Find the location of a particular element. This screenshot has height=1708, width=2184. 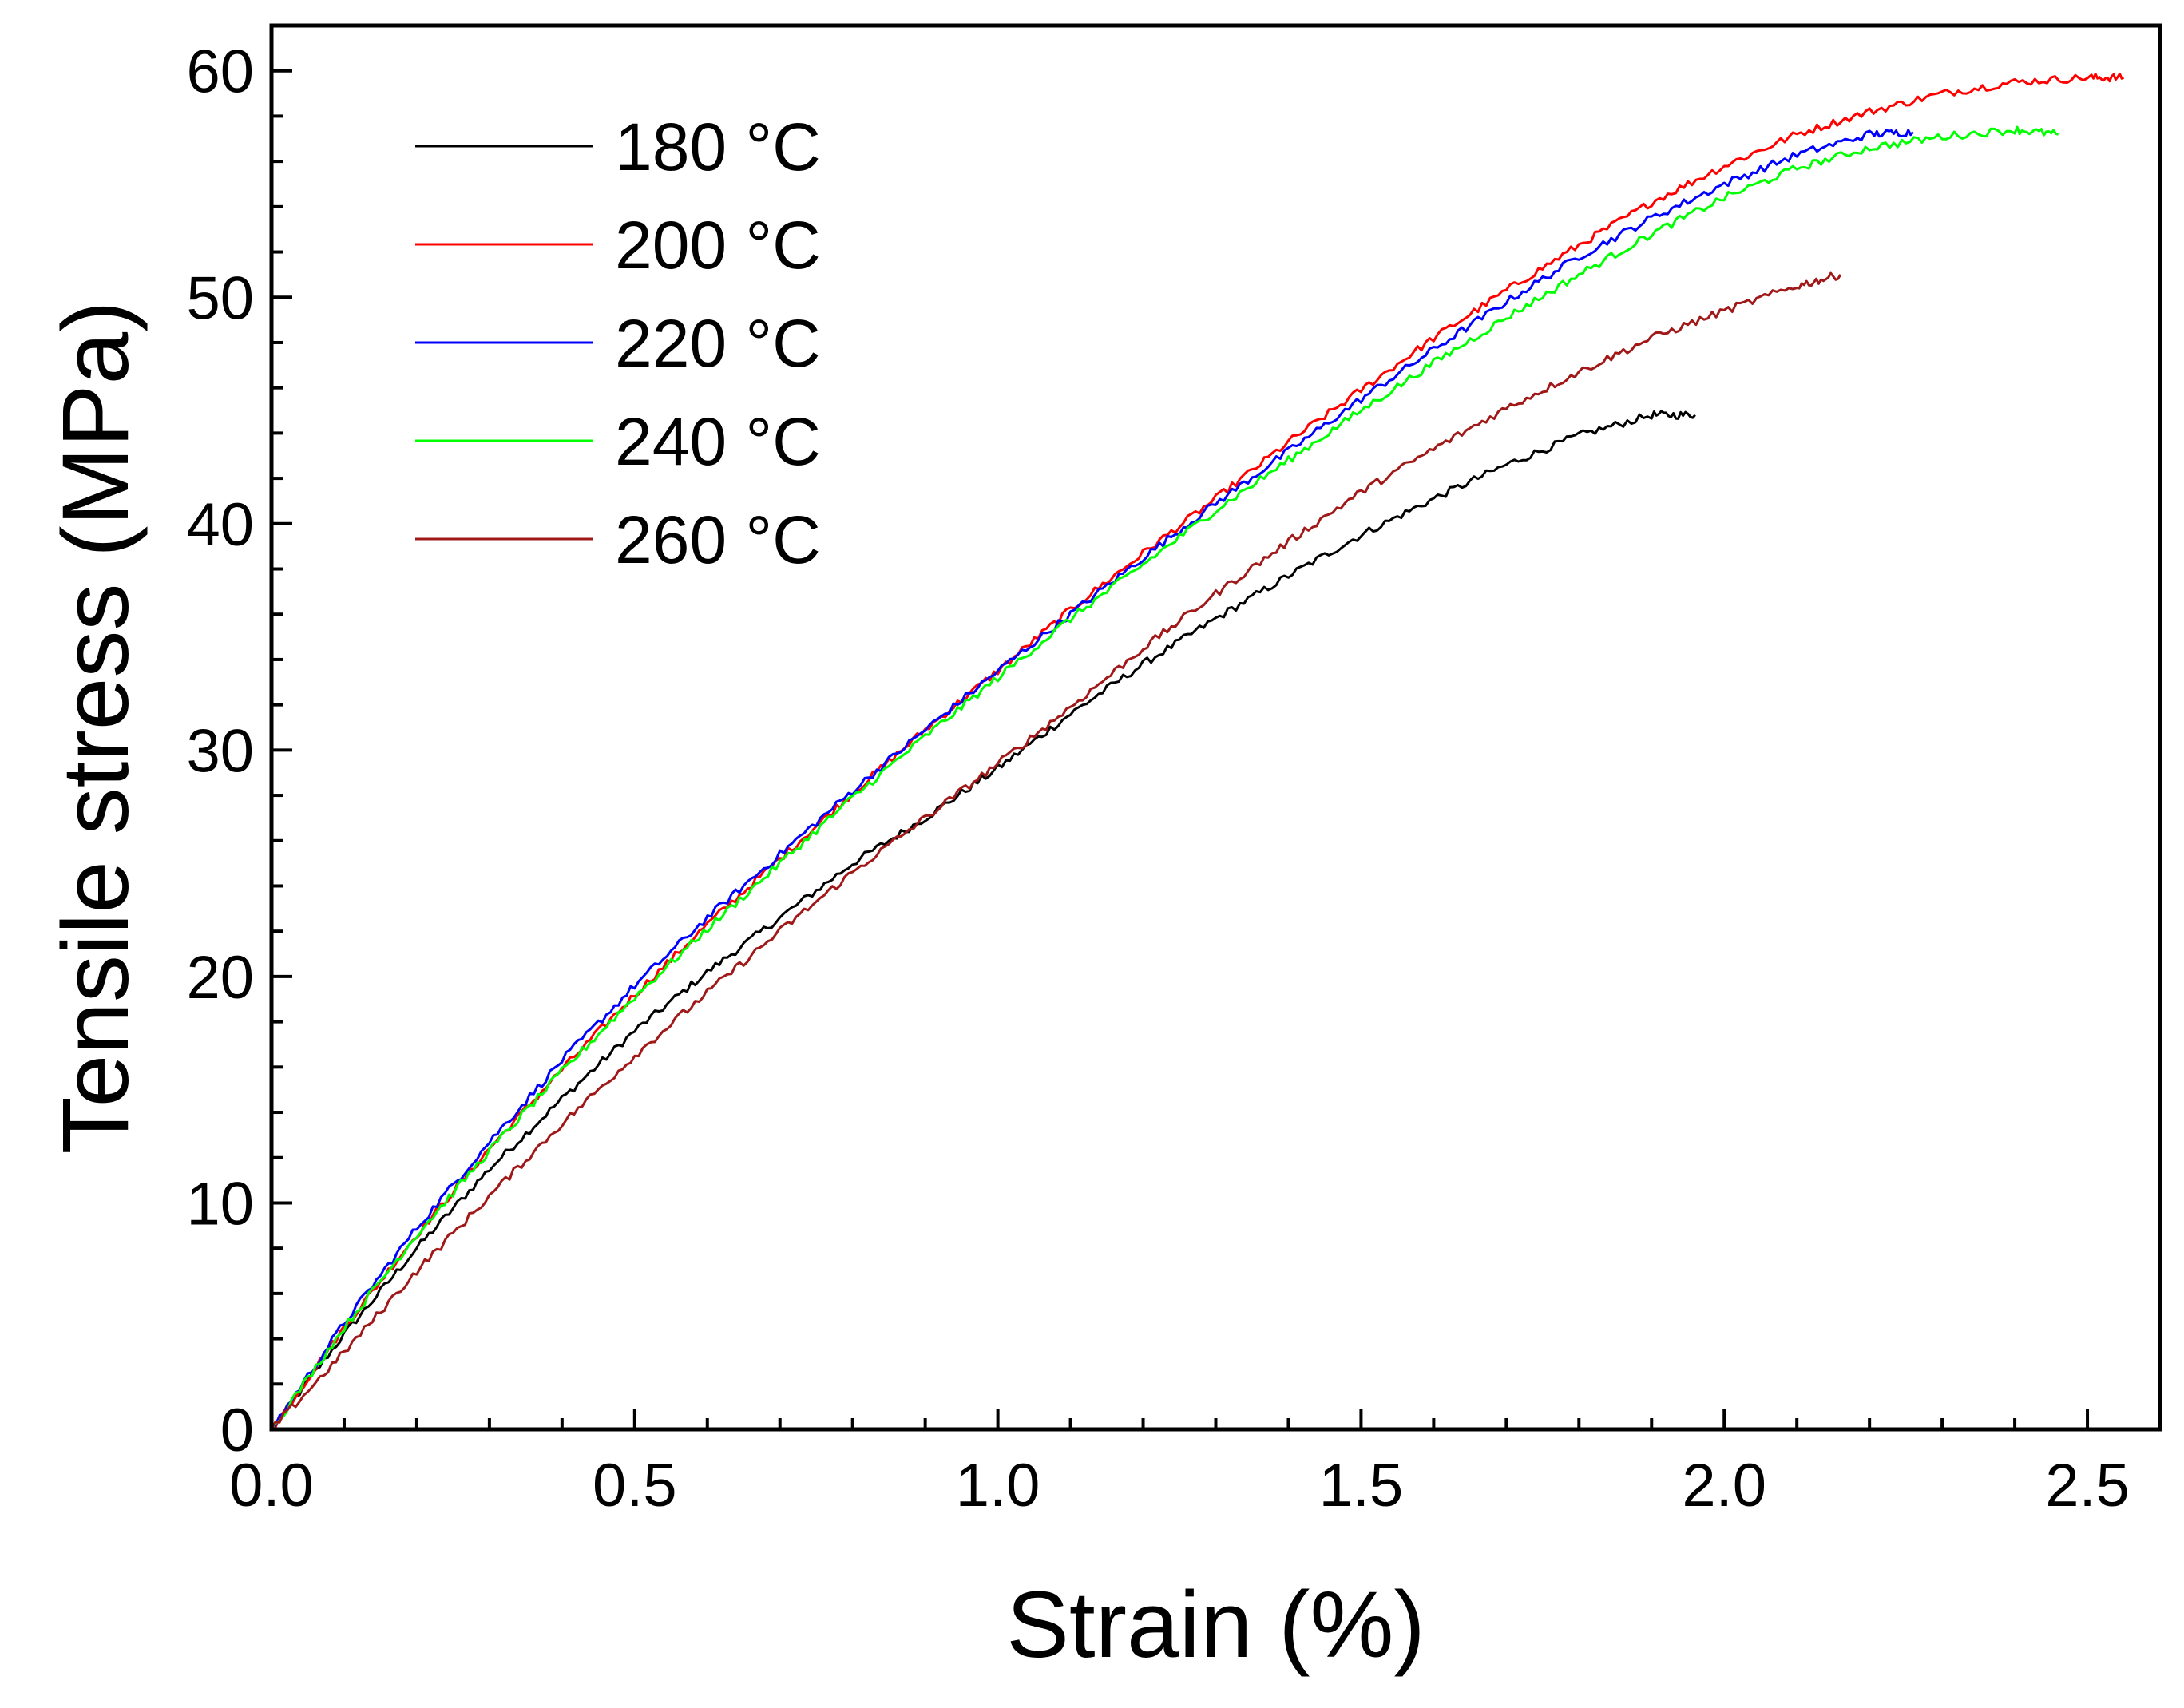

y-tick-label: 20 is located at coordinates (220, 978).